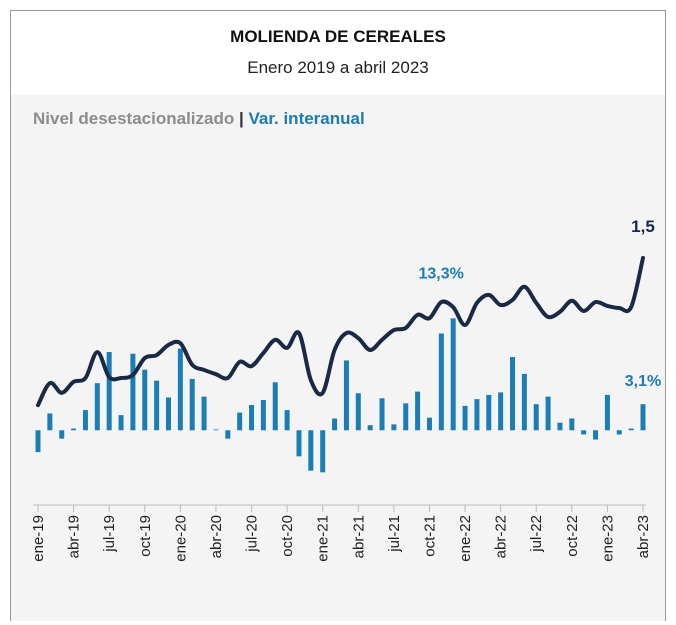 The height and width of the screenshot is (625, 676). What do you see at coordinates (338, 53) in the screenshot?
I see `header` at bounding box center [338, 53].